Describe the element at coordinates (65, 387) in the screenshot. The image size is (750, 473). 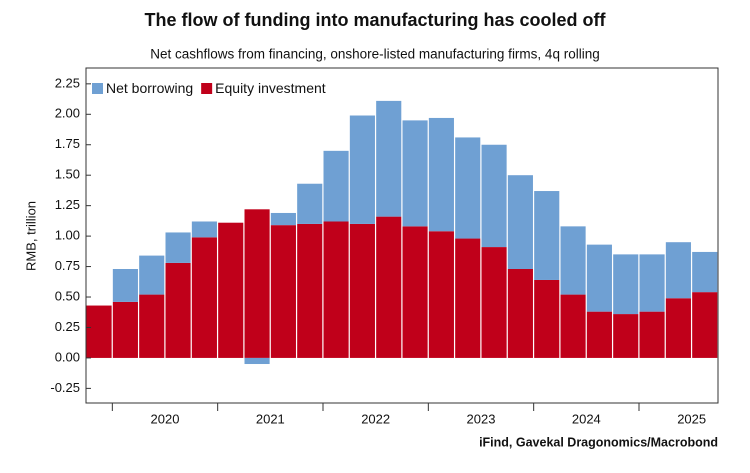
I see `y-tick-label: -0.25` at that location.